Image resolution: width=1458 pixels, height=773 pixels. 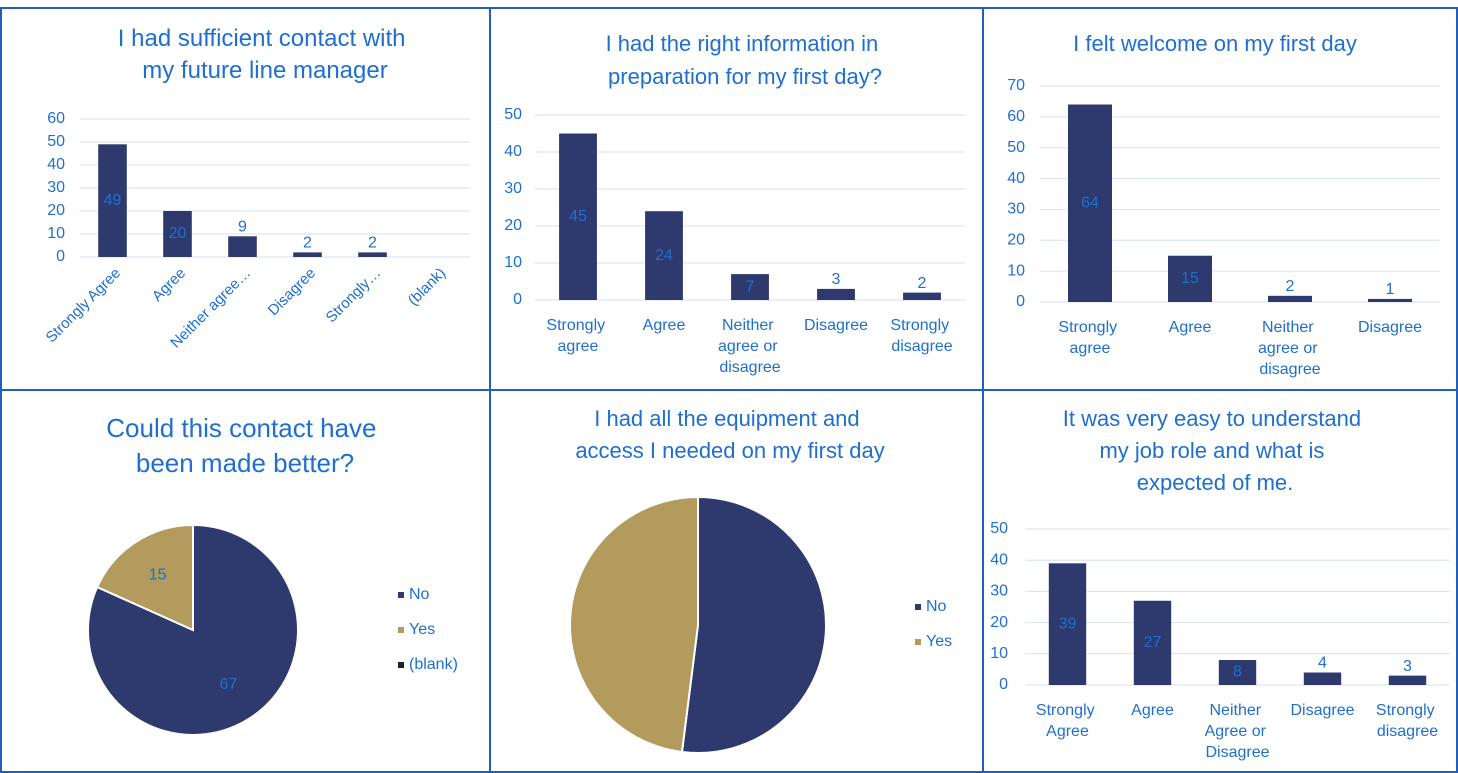 I want to click on chart-title: I felt welcome on my first day, so click(x=1215, y=43).